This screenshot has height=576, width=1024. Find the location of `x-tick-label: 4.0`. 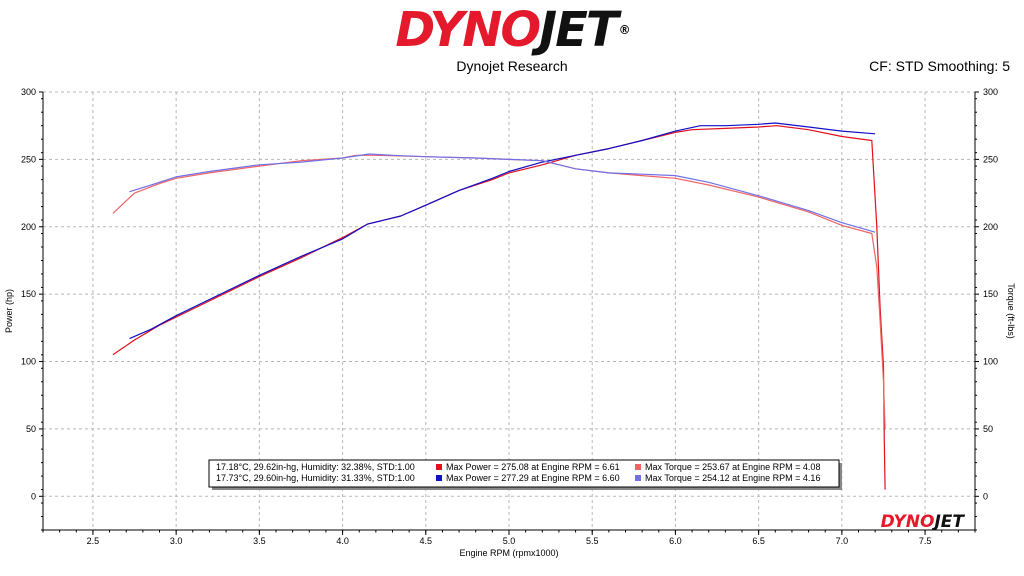

x-tick-label: 4.0 is located at coordinates (342, 541).